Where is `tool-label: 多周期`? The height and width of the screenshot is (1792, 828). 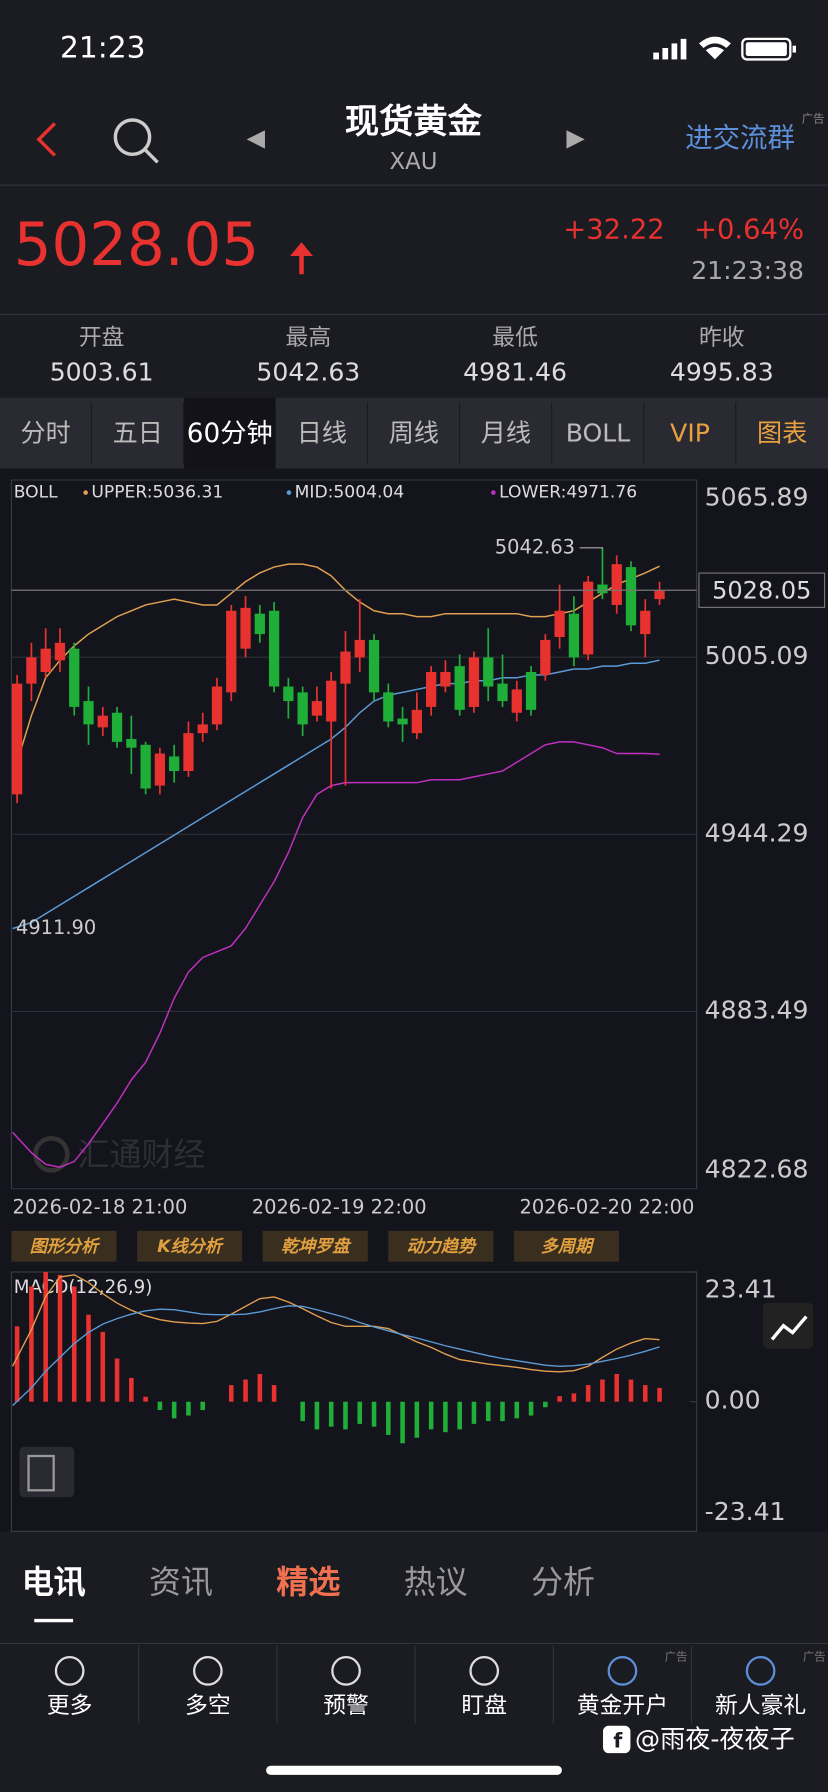 tool-label: 多周期 is located at coordinates (568, 1247).